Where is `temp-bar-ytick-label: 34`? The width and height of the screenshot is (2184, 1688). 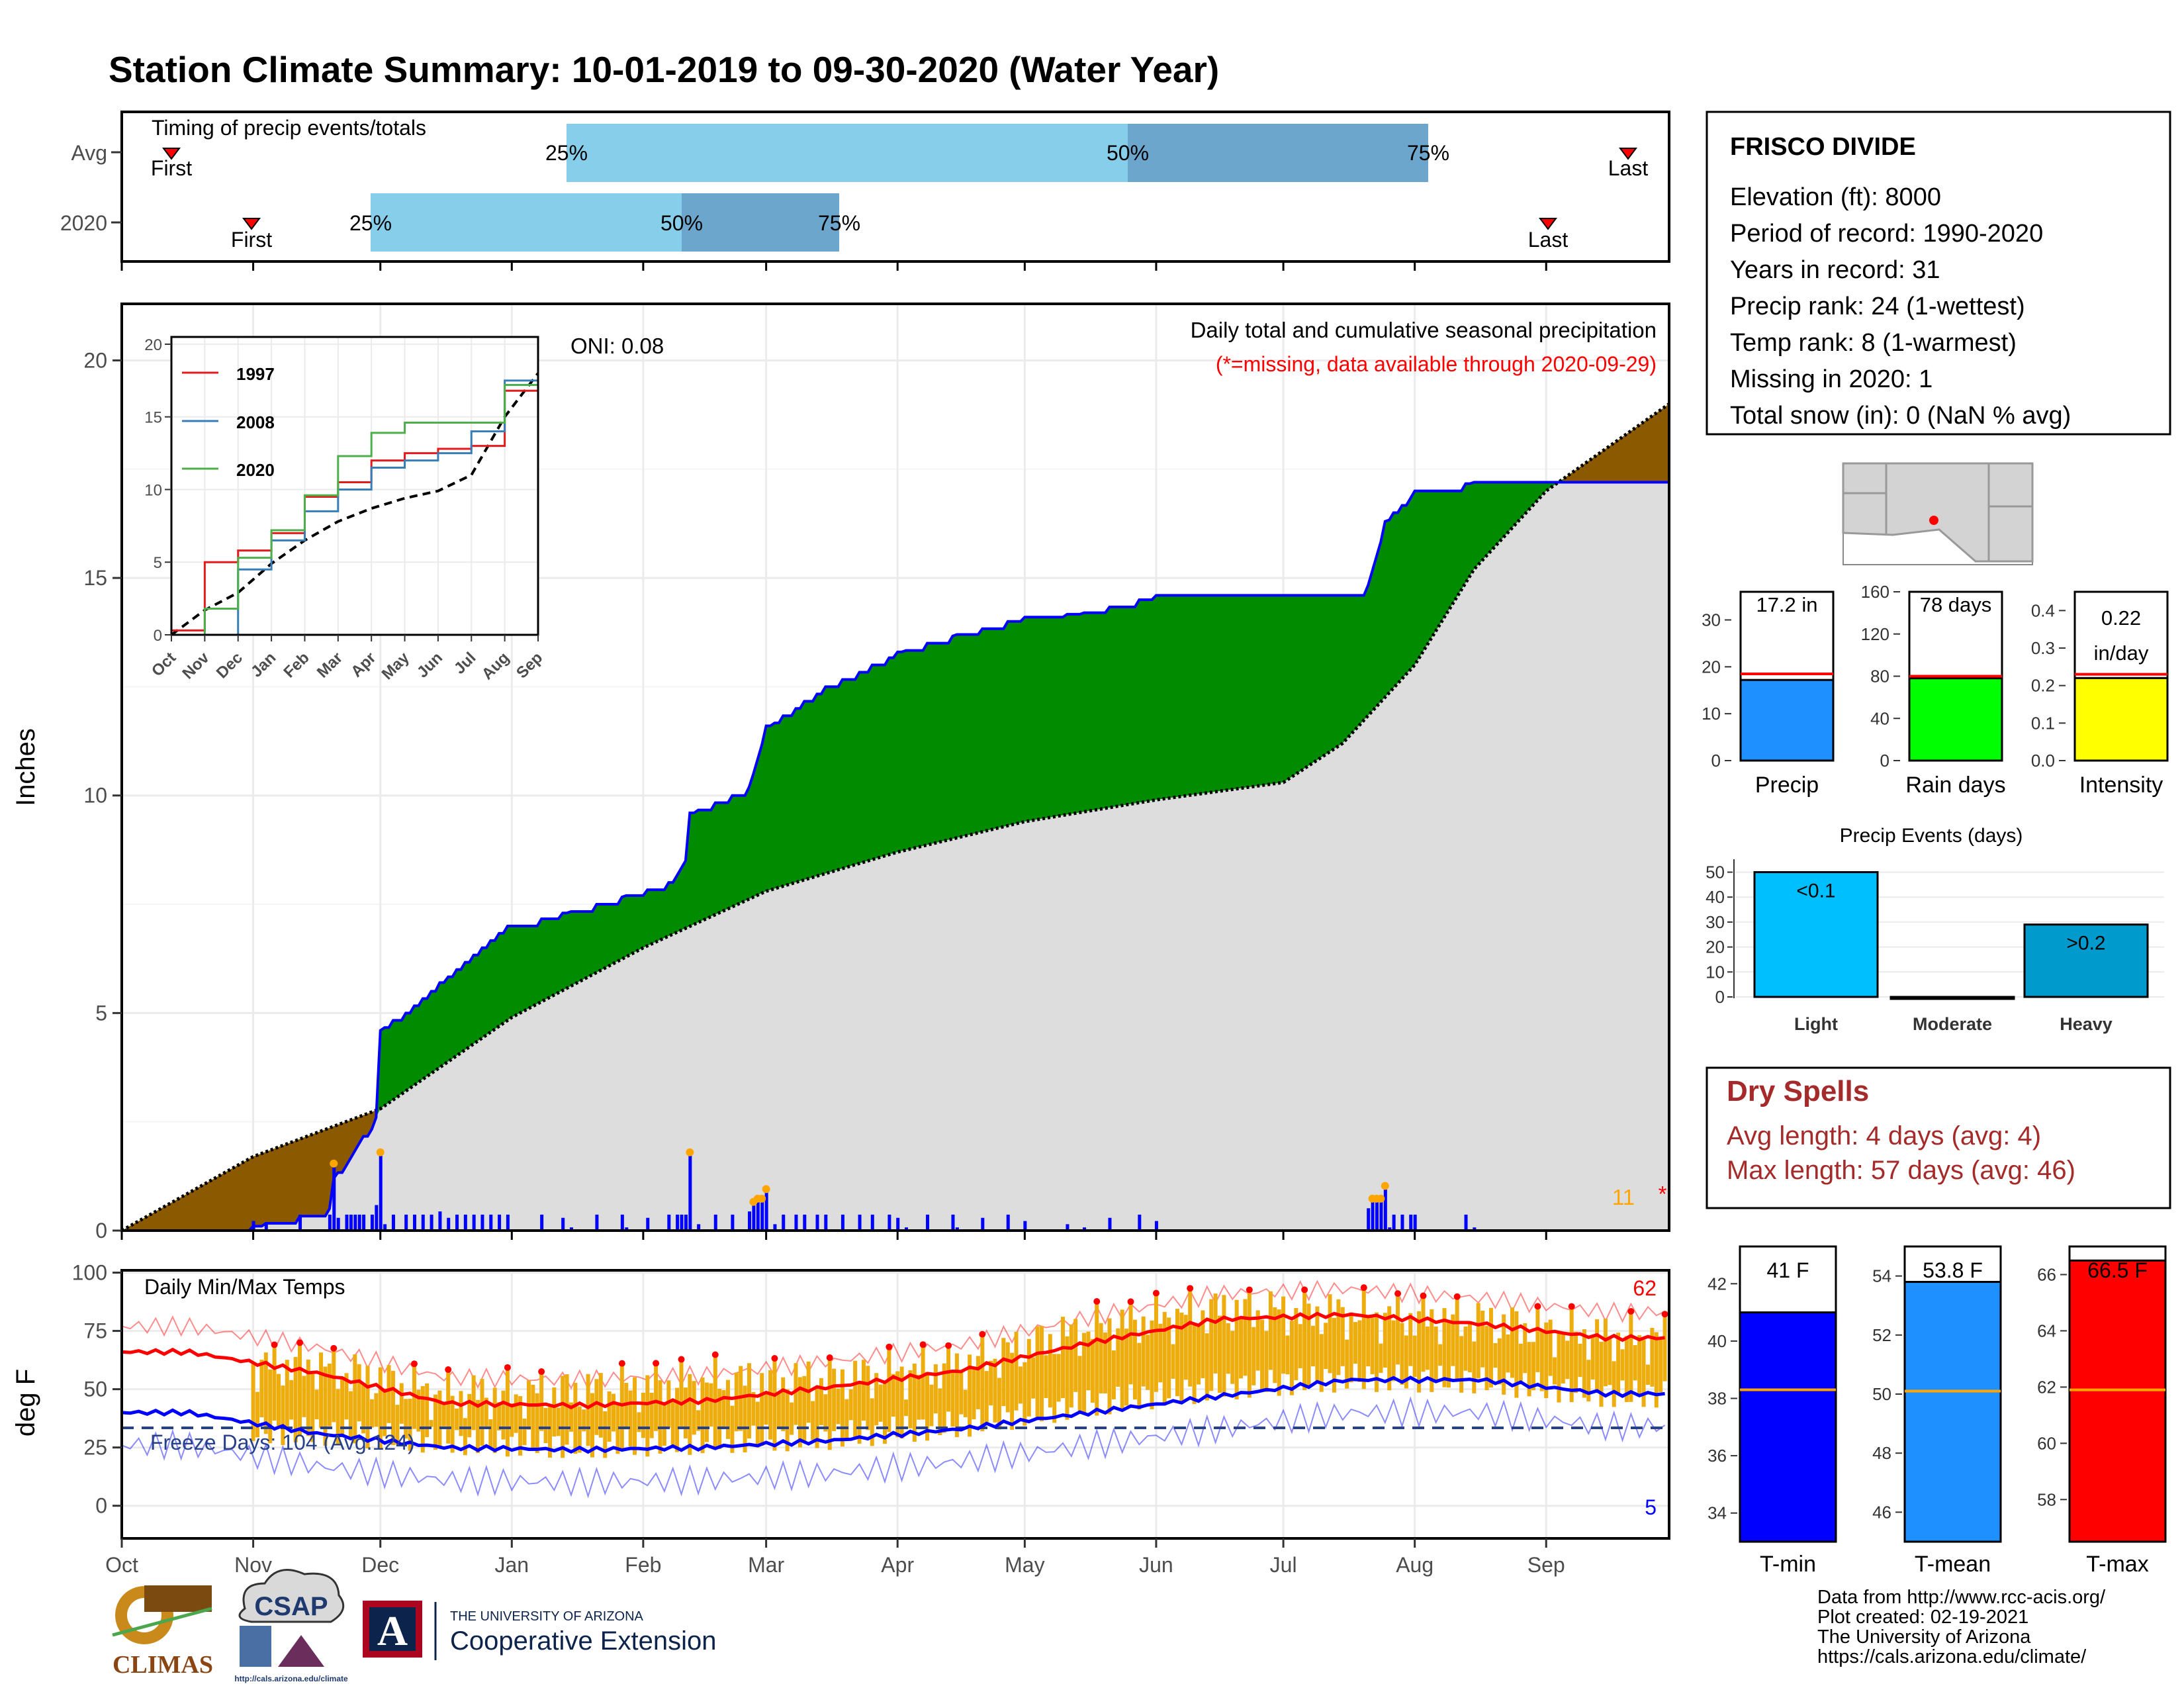
temp-bar-ytick-label: 34 is located at coordinates (1717, 1513).